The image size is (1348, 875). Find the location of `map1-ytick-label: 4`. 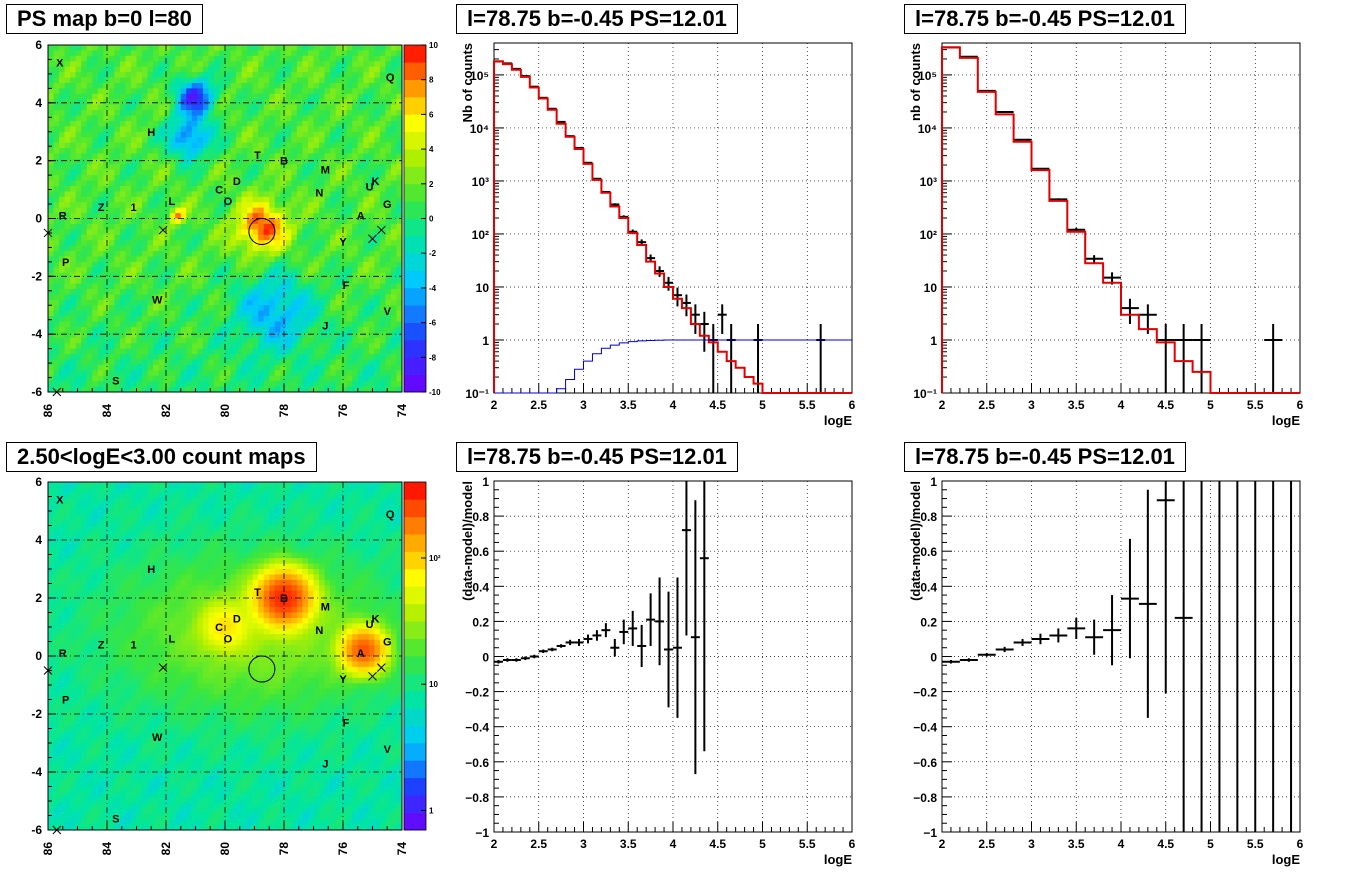

map1-ytick-label: 4 is located at coordinates (38, 103).